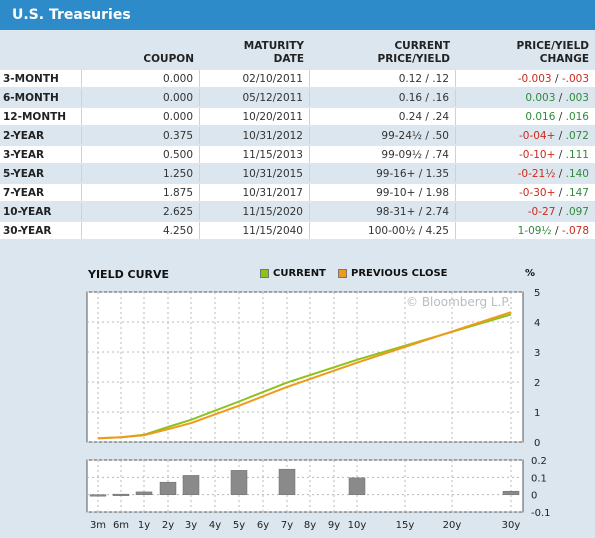  I want to click on legend-current: CURRENT, so click(293, 273).